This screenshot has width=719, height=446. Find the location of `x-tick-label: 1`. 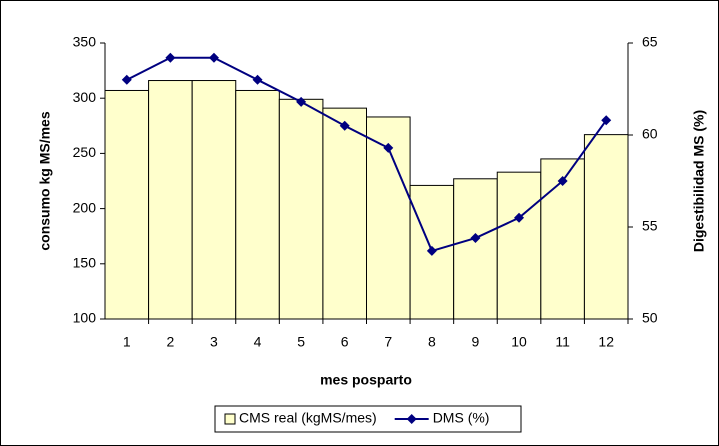

x-tick-label: 1 is located at coordinates (127, 342).